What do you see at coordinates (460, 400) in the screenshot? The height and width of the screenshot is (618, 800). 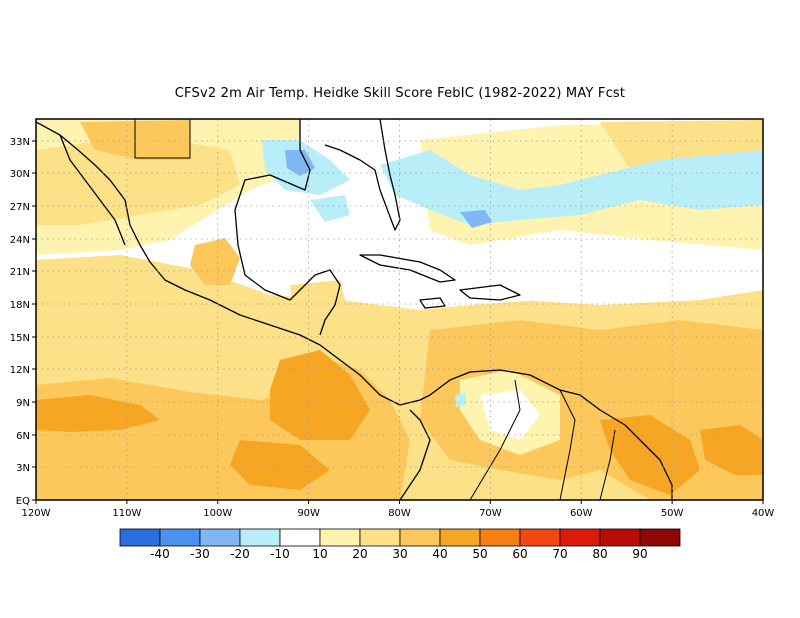 I see `shade-neg10-smallpatch` at bounding box center [460, 400].